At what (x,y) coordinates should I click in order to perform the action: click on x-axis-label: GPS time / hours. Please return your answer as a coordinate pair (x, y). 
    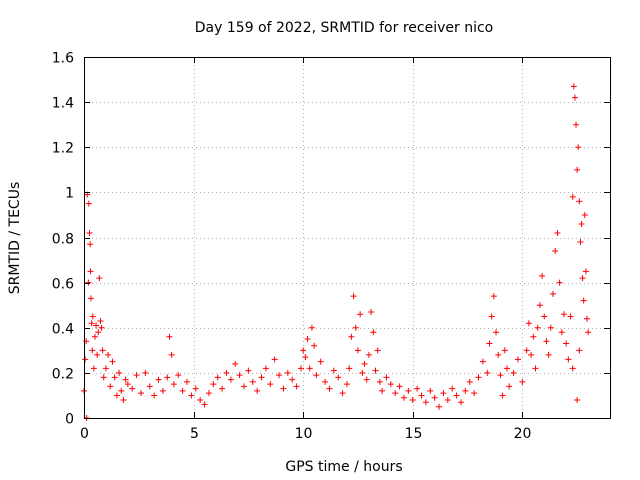
    Looking at the image, I should click on (343, 467).